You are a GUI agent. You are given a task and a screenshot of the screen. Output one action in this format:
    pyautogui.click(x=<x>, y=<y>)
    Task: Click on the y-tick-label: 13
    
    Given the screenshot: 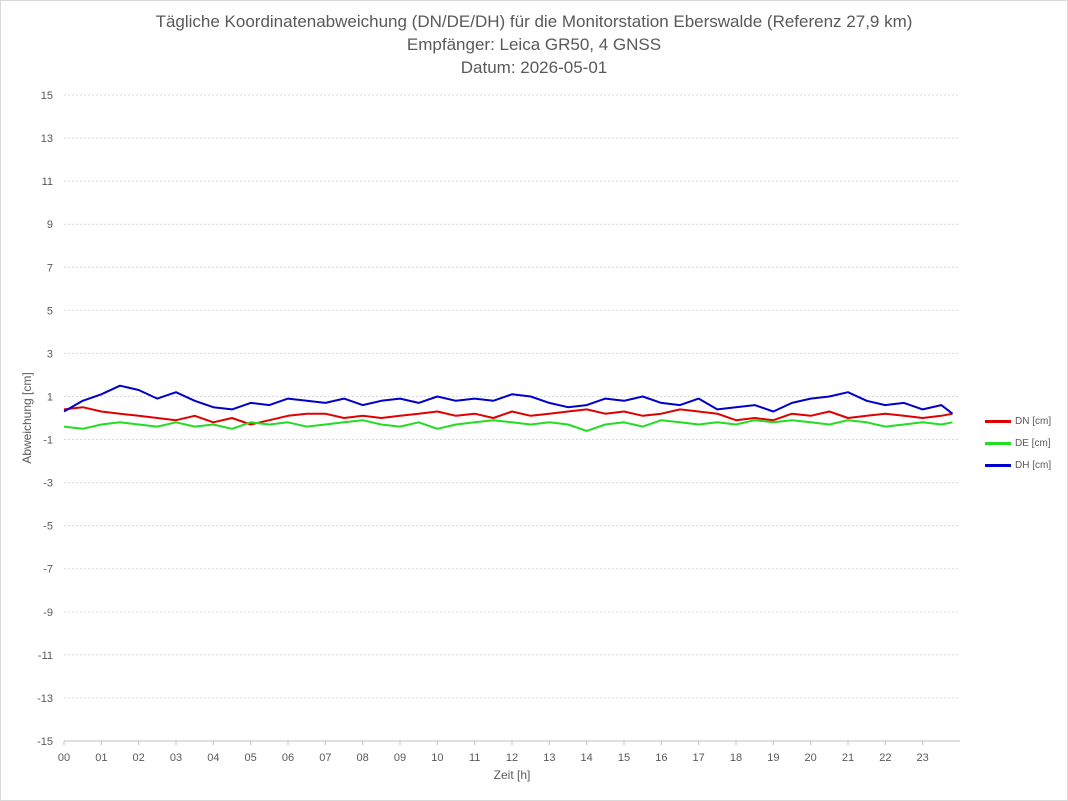 What is the action you would take?
    pyautogui.click(x=47, y=139)
    